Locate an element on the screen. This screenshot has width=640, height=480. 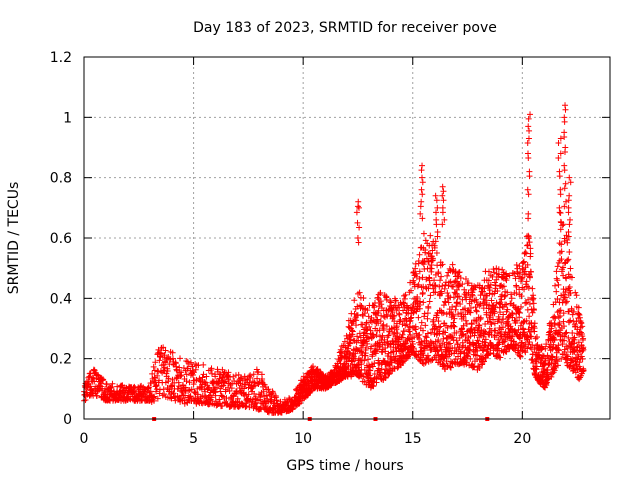
x-axis-label: GPS time / hours is located at coordinates (344, 466).